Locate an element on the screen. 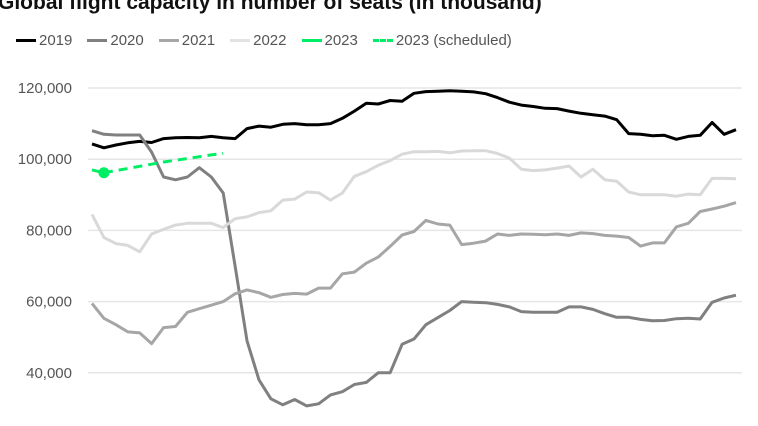 Image resolution: width=758 pixels, height=426 pixels. y-tick-label: 100,000 is located at coordinates (45, 159).